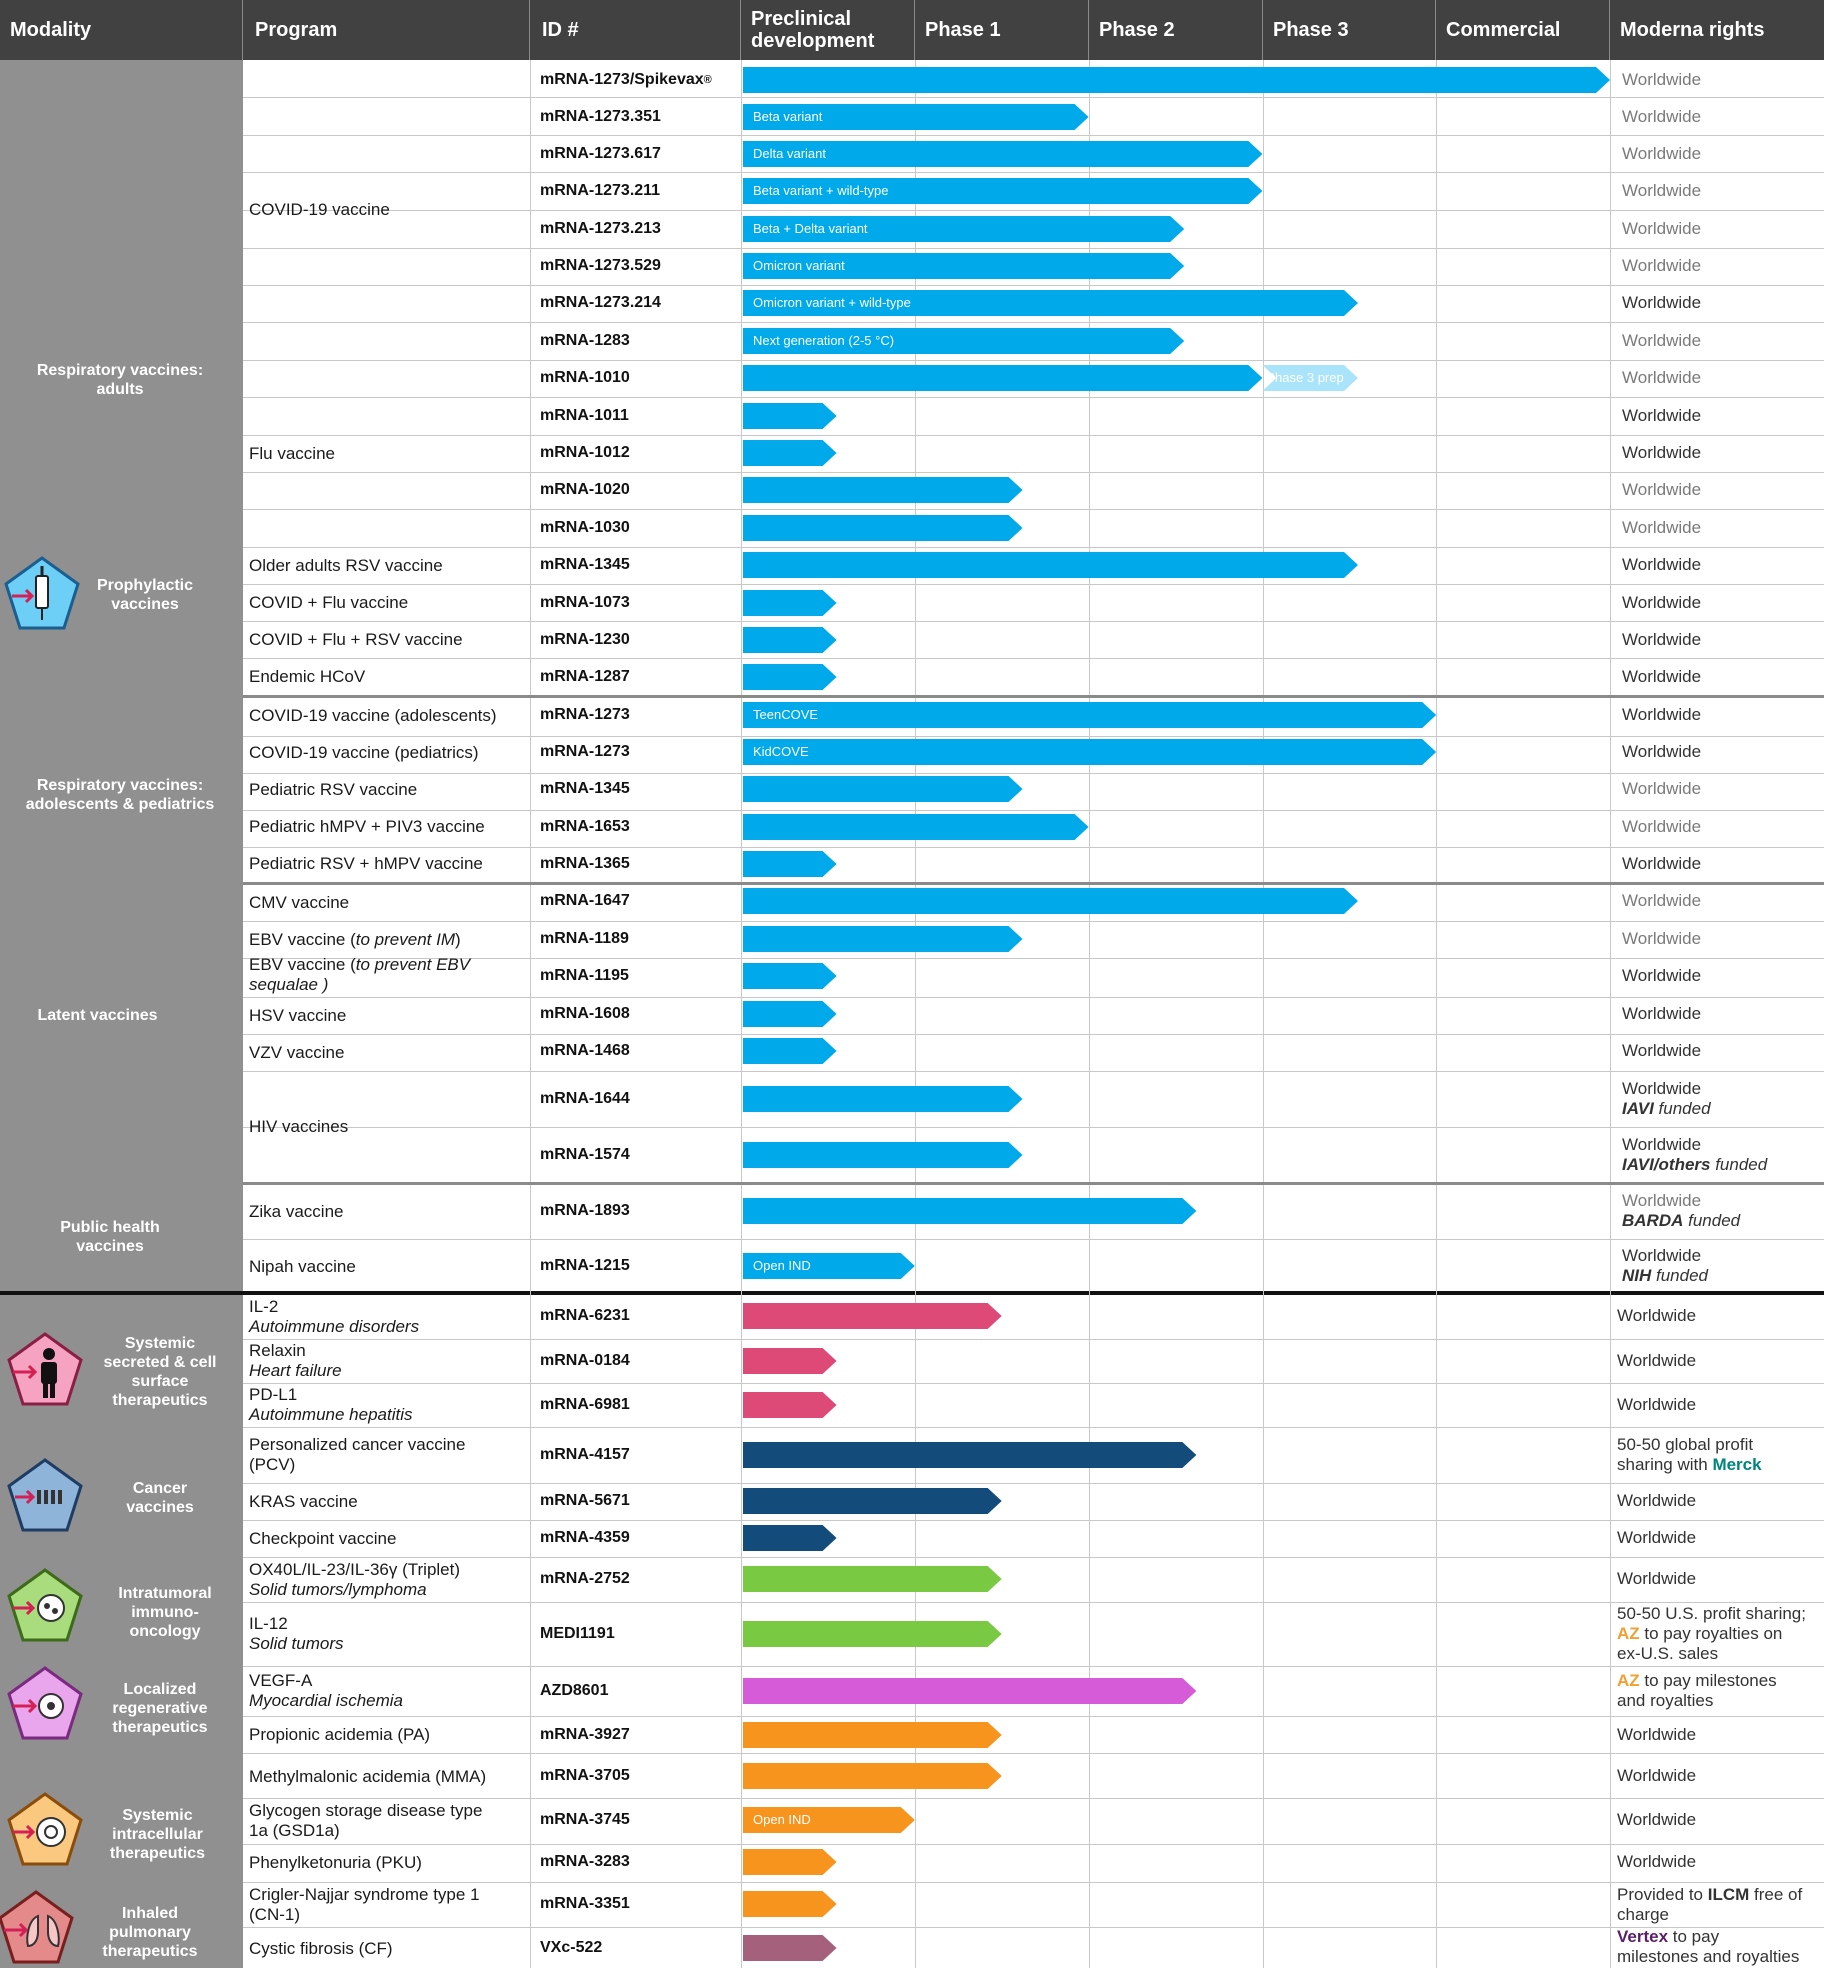 This screenshot has width=1824, height=1968. What do you see at coordinates (45, 1703) in the screenshot?
I see `regenerative-icon` at bounding box center [45, 1703].